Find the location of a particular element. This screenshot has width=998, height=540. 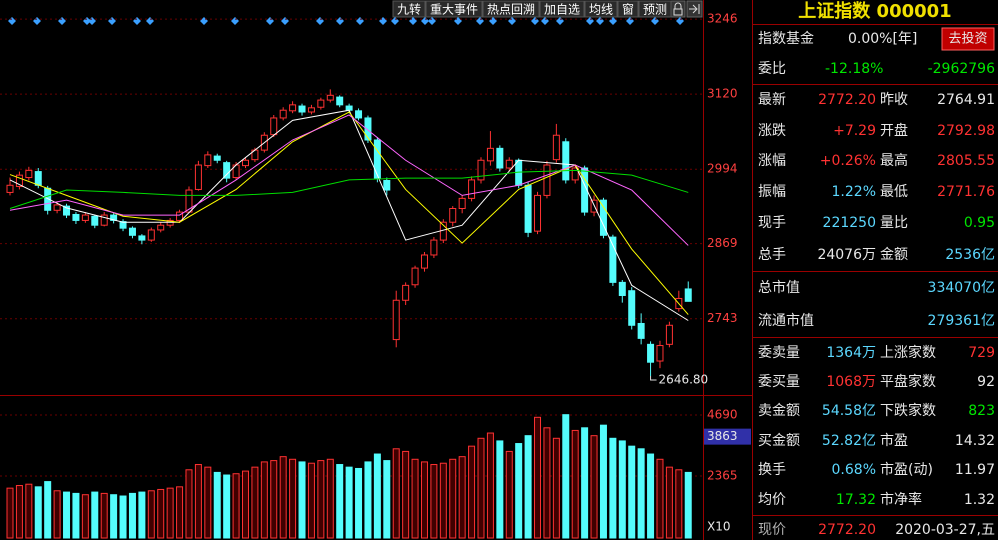

panel-text: 1.32 is located at coordinates (979, 500).